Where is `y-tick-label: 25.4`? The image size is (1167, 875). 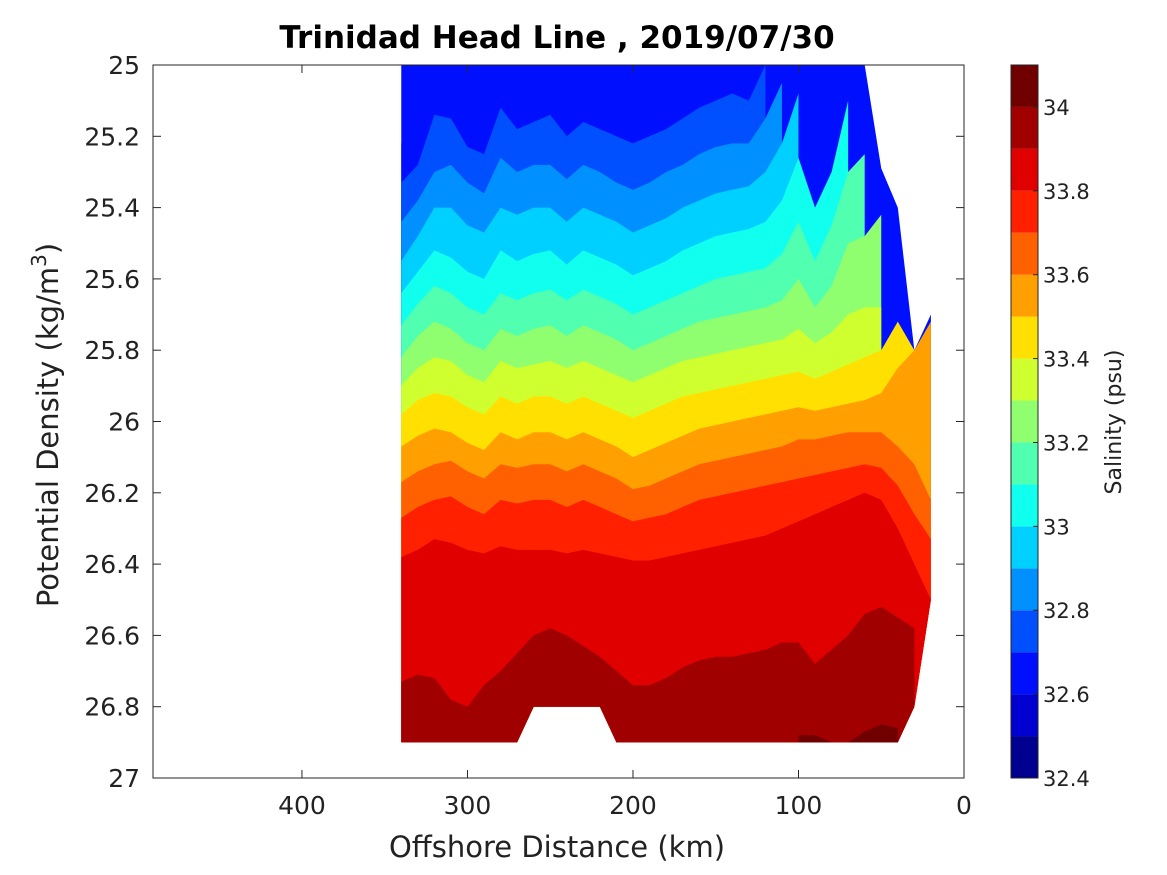
y-tick-label: 25.4 is located at coordinates (112, 208).